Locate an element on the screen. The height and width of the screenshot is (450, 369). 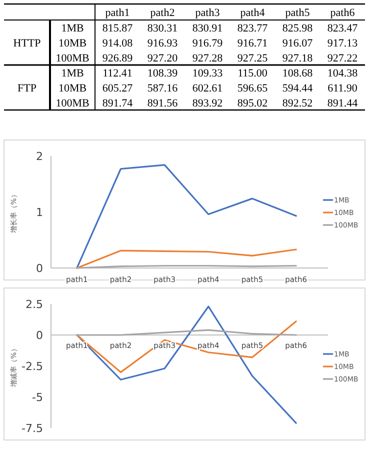
data-label: 891.44 is located at coordinates (342, 104).